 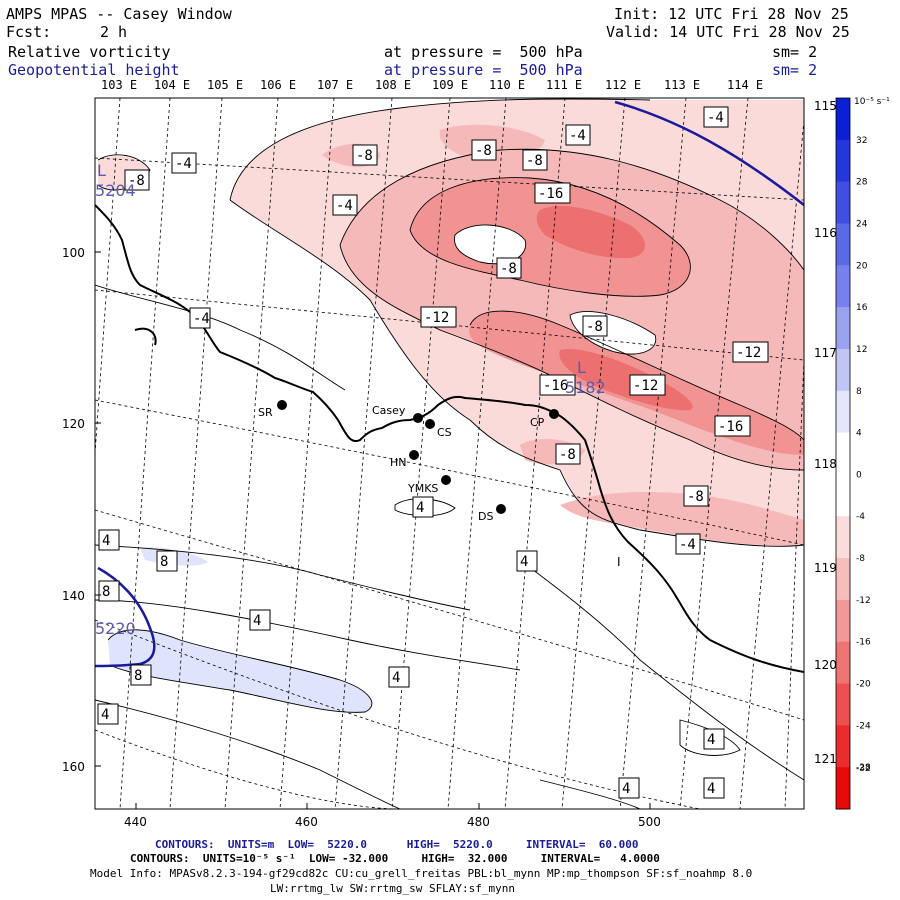 I want to click on footer-low: LOW= -32.000, so click(x=348, y=858).